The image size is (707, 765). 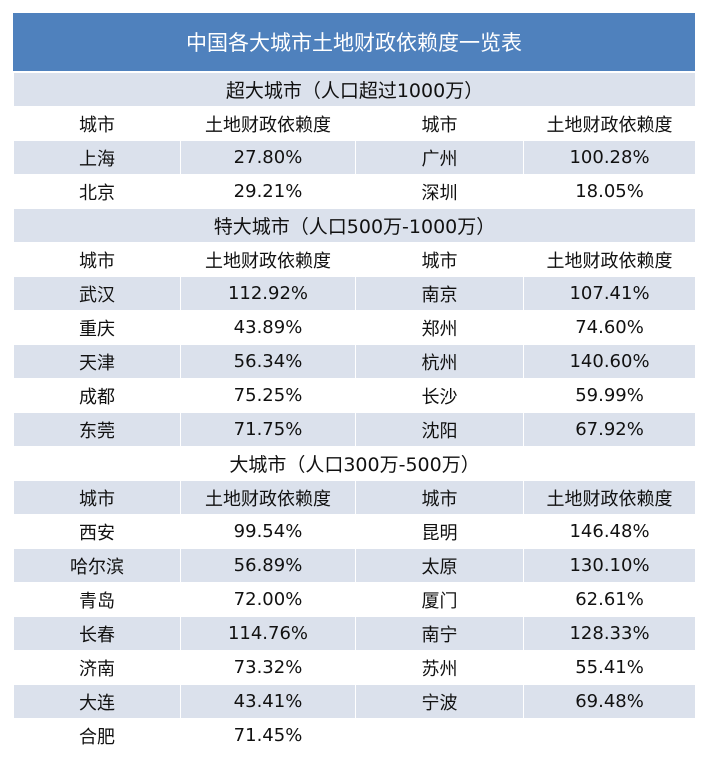 I want to click on table-row: 东莞 71.75% 沈阳 67.92%, so click(x=355, y=429).